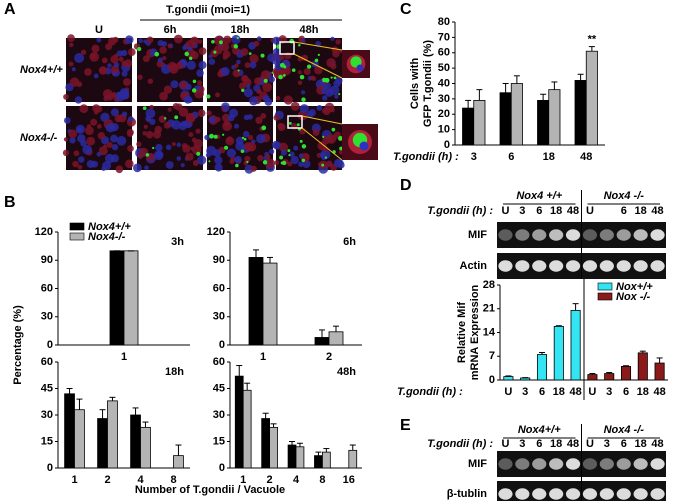 The image size is (675, 501). What do you see at coordinates (522, 211) in the screenshot?
I see `lane-label: 3` at bounding box center [522, 211].